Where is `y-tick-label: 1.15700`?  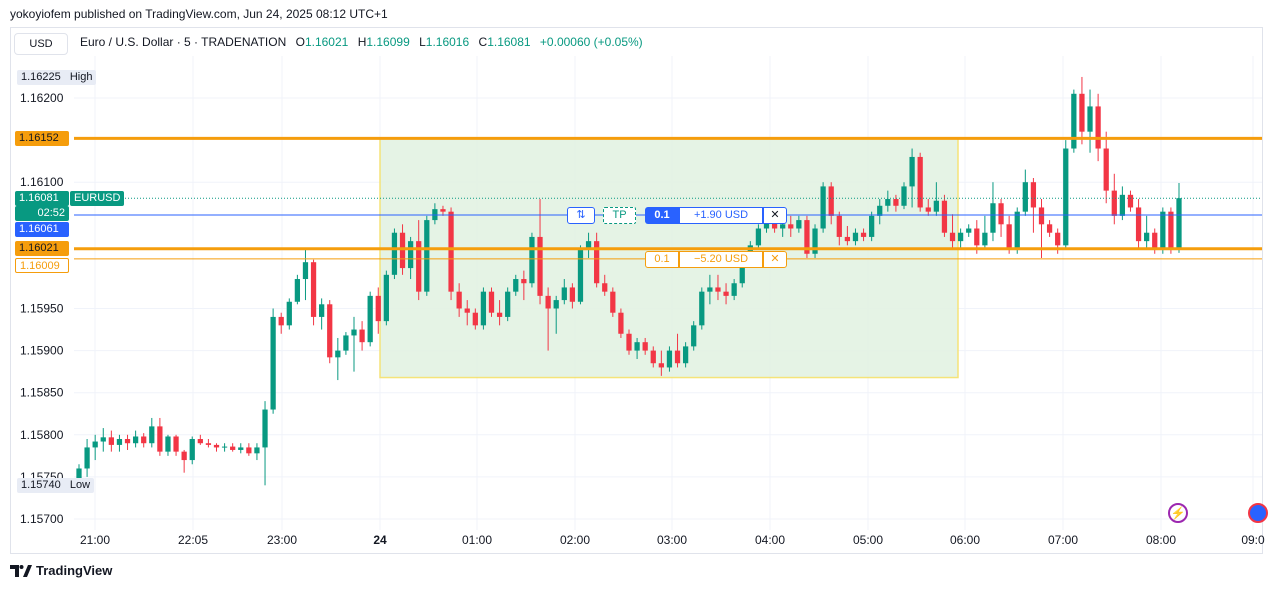 y-tick-label: 1.15700 is located at coordinates (42, 519).